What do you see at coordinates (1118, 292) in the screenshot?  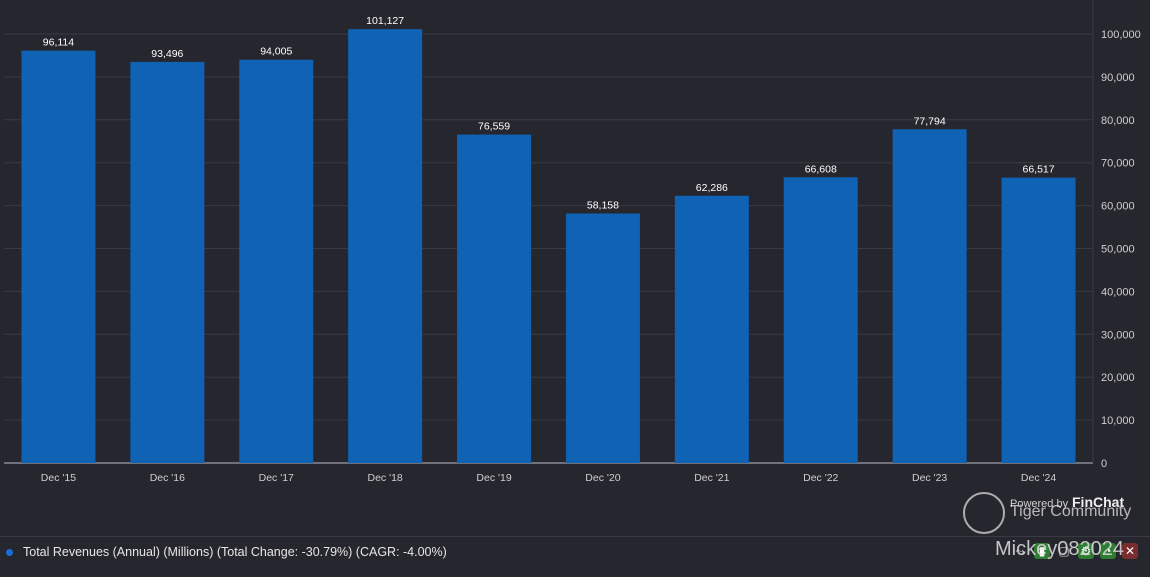 I see `y-tick-label: 40,000` at bounding box center [1118, 292].